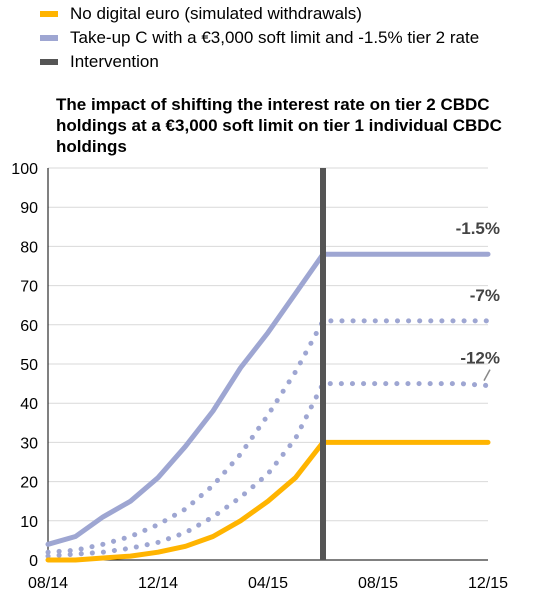 The height and width of the screenshot is (600, 542). Describe the element at coordinates (33, 561) in the screenshot. I see `y-tick-label: 0` at that location.